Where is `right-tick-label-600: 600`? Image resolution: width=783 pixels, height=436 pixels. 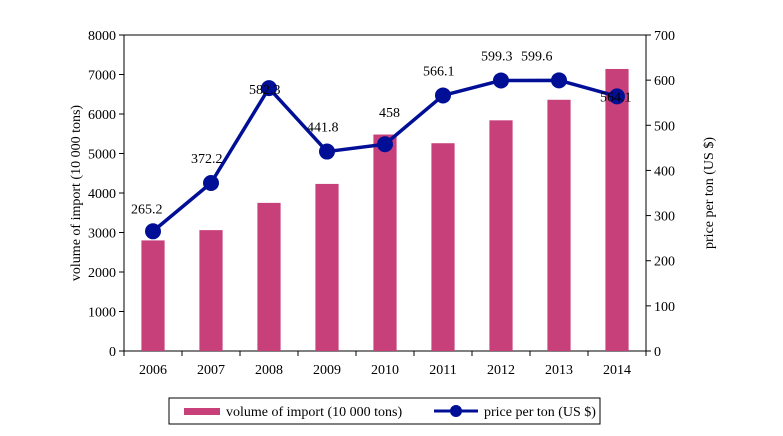 right-tick-label-600: 600 is located at coordinates (664, 81).